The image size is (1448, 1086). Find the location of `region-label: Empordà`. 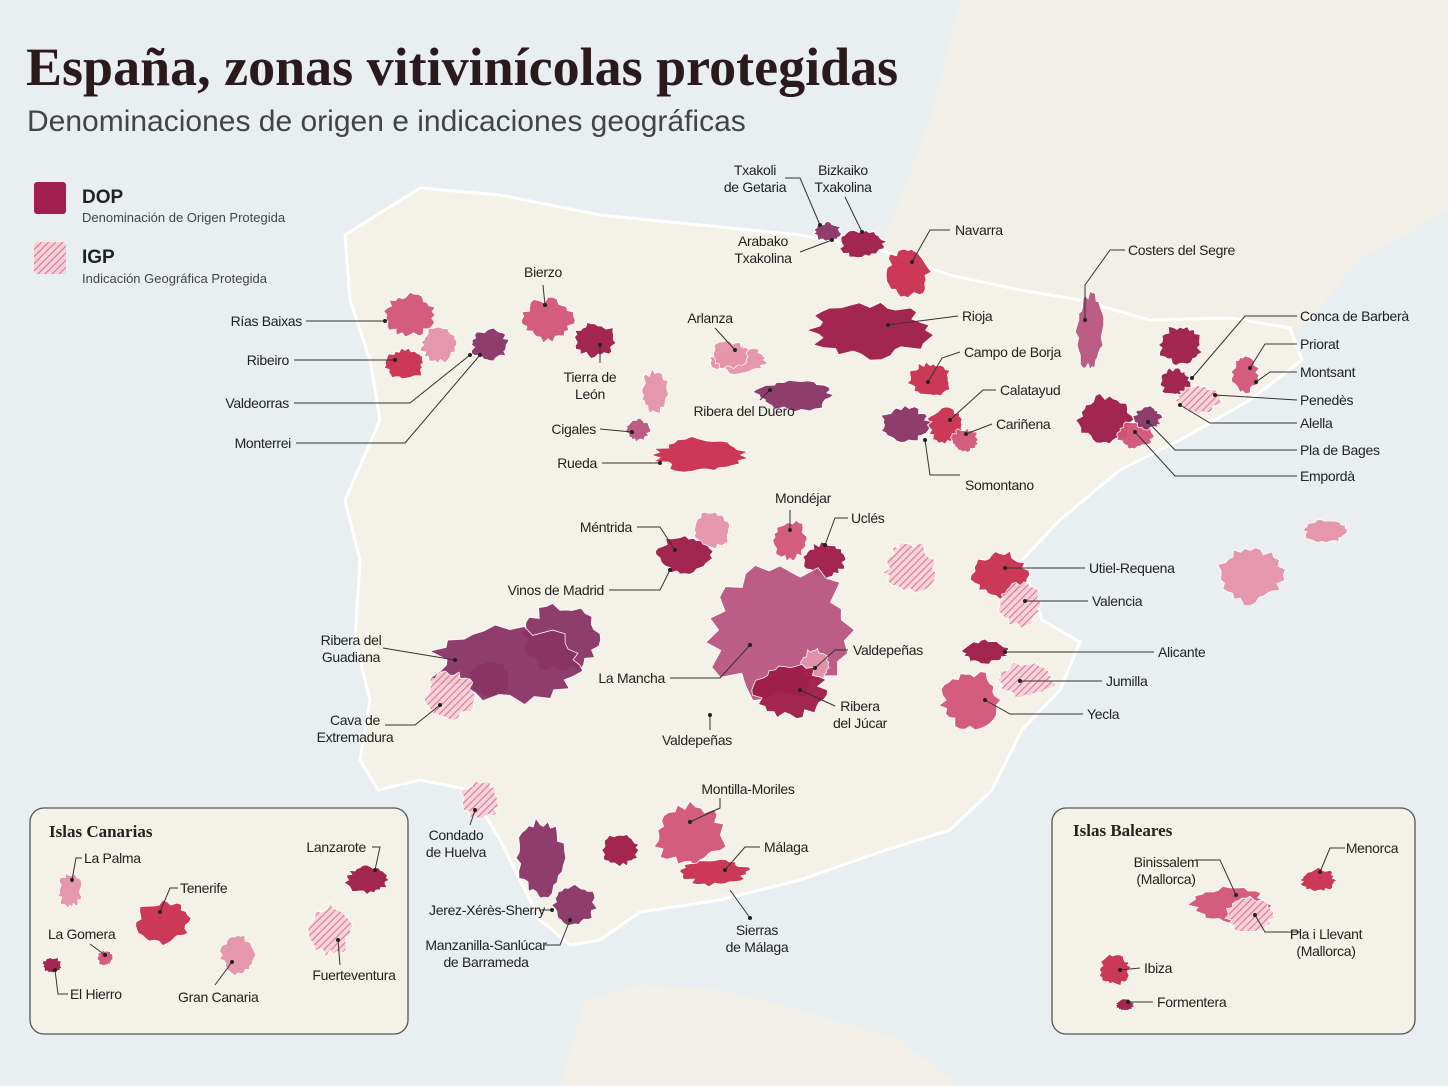

region-label: Empordà is located at coordinates (1327, 476).